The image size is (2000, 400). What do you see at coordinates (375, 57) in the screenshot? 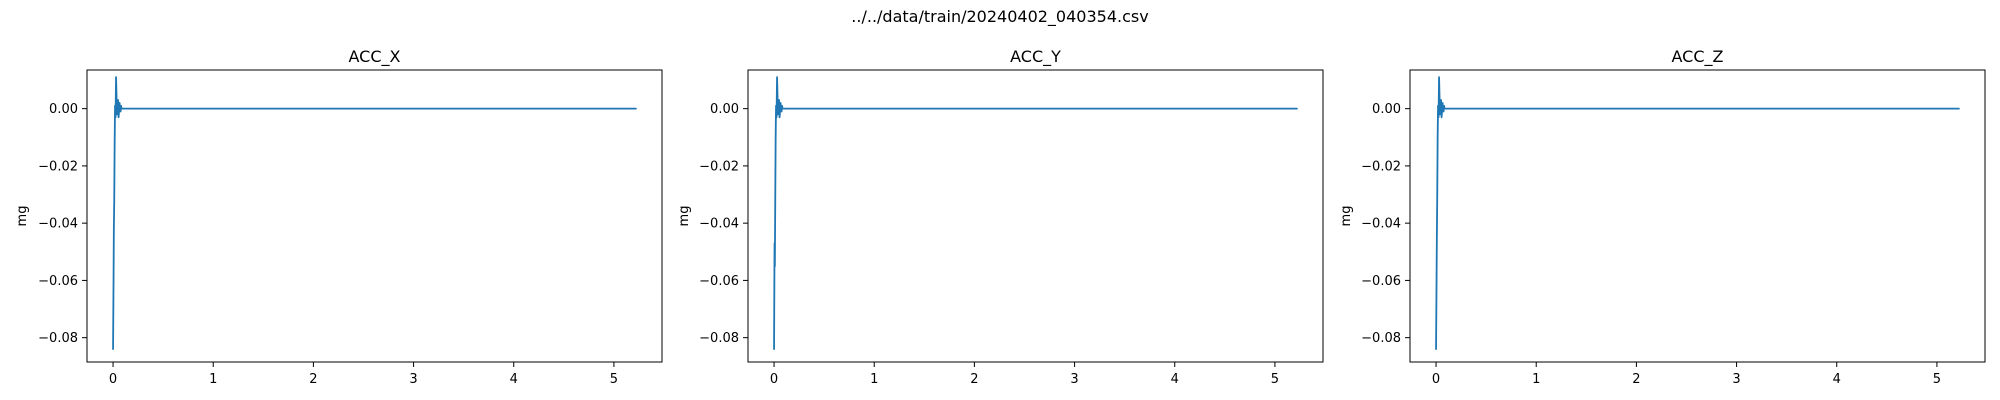
I see `subplot-title: ACC_X` at bounding box center [375, 57].